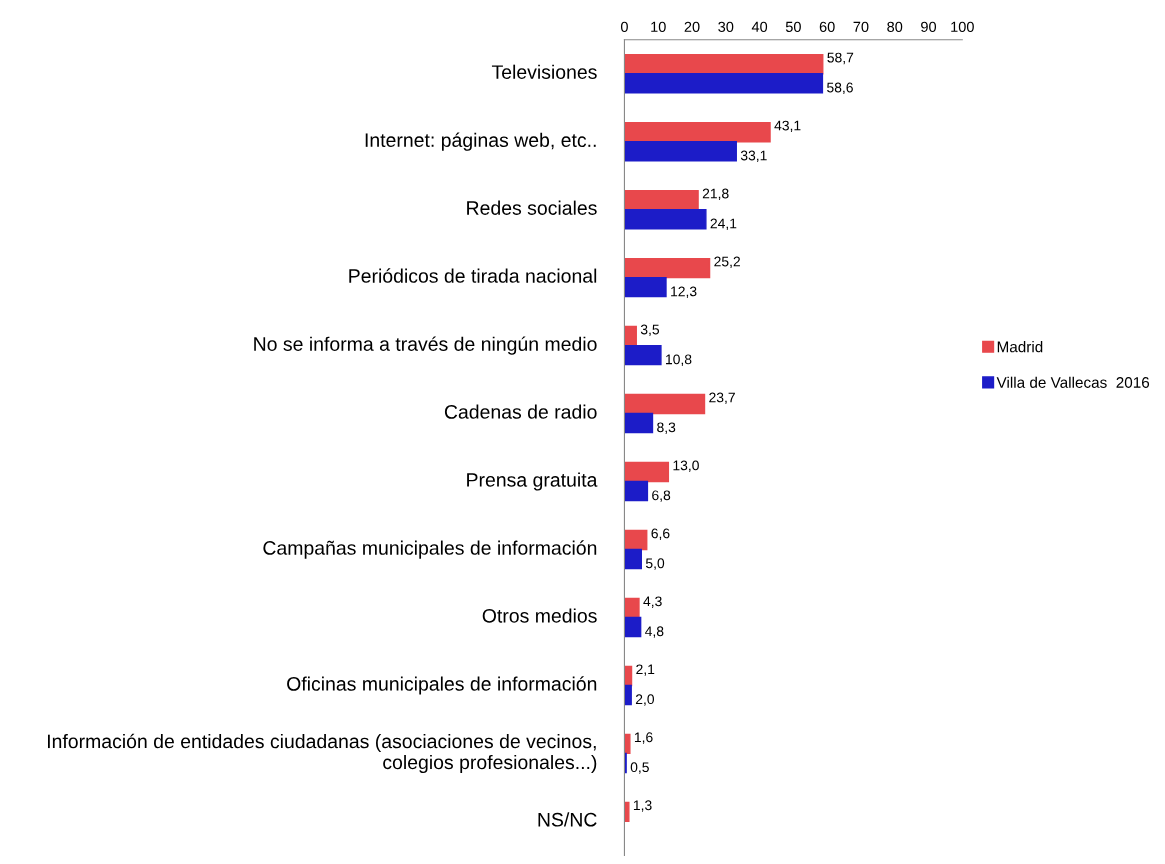 Image resolution: width=1165 pixels, height=864 pixels. I want to click on data-label: 58,6, so click(840, 88).